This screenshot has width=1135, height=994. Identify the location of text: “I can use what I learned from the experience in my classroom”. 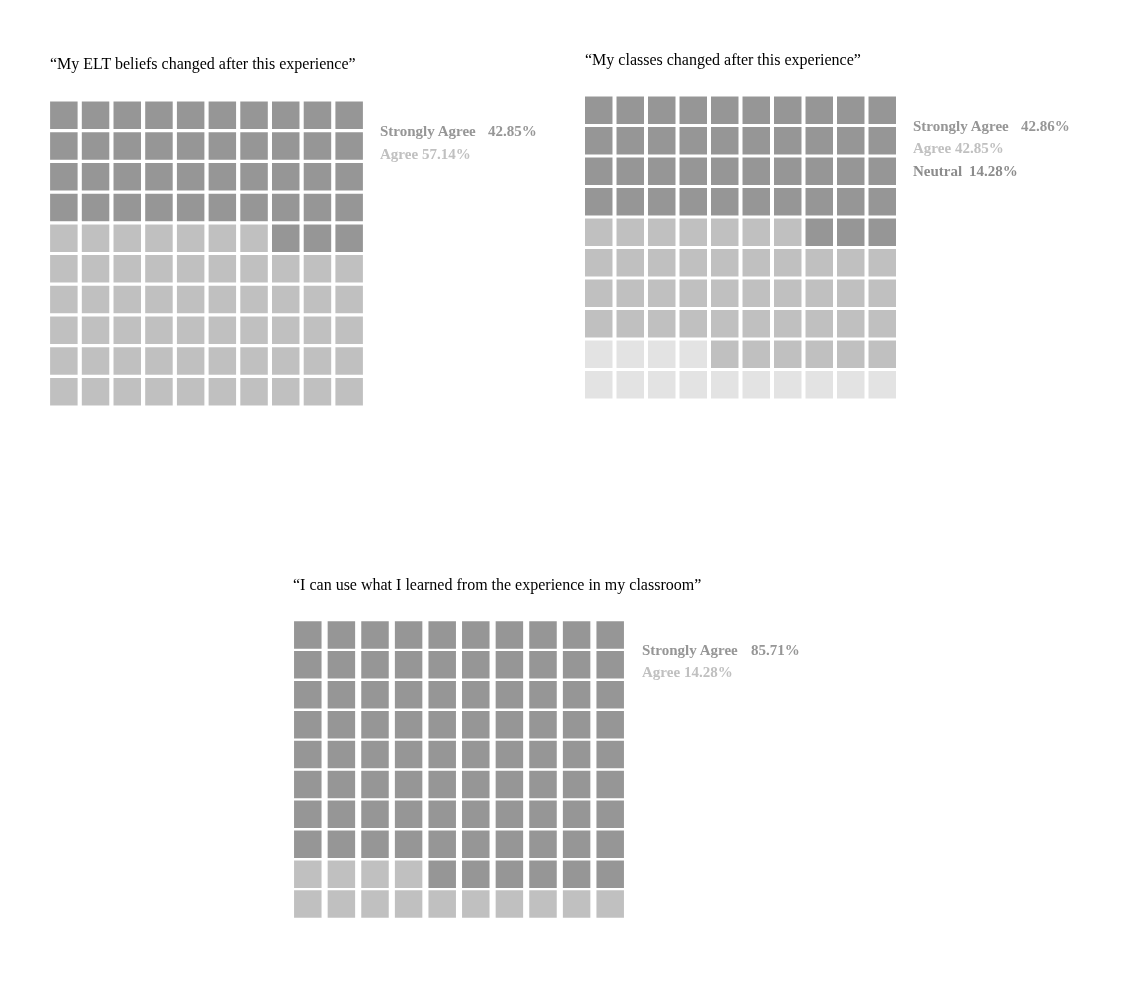
(497, 585).